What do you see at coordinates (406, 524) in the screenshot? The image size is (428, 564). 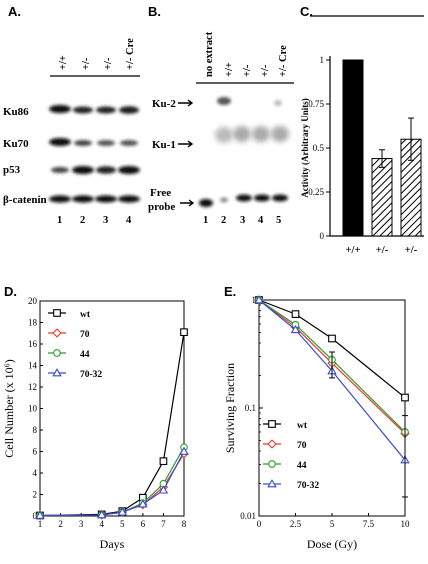 I see `e-x-tick-label: 10` at bounding box center [406, 524].